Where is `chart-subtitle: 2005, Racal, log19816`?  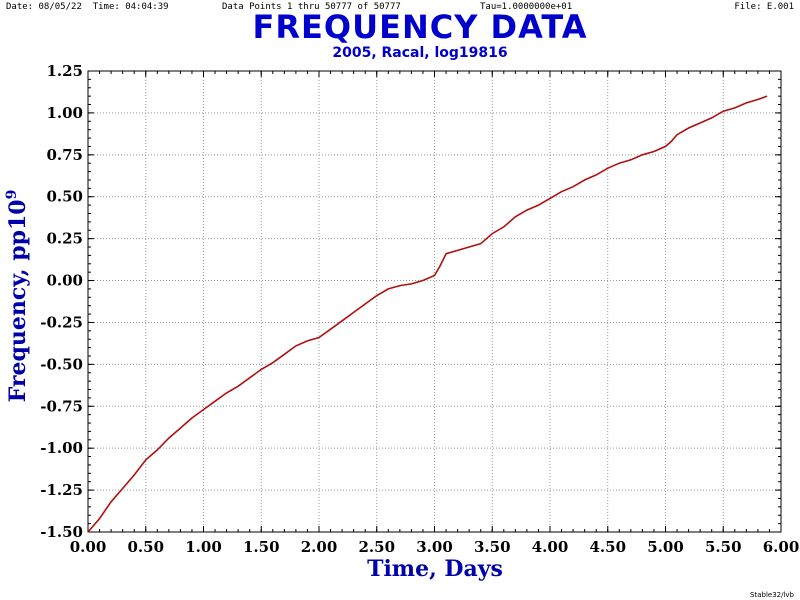 chart-subtitle: 2005, Racal, log19816 is located at coordinates (420, 53).